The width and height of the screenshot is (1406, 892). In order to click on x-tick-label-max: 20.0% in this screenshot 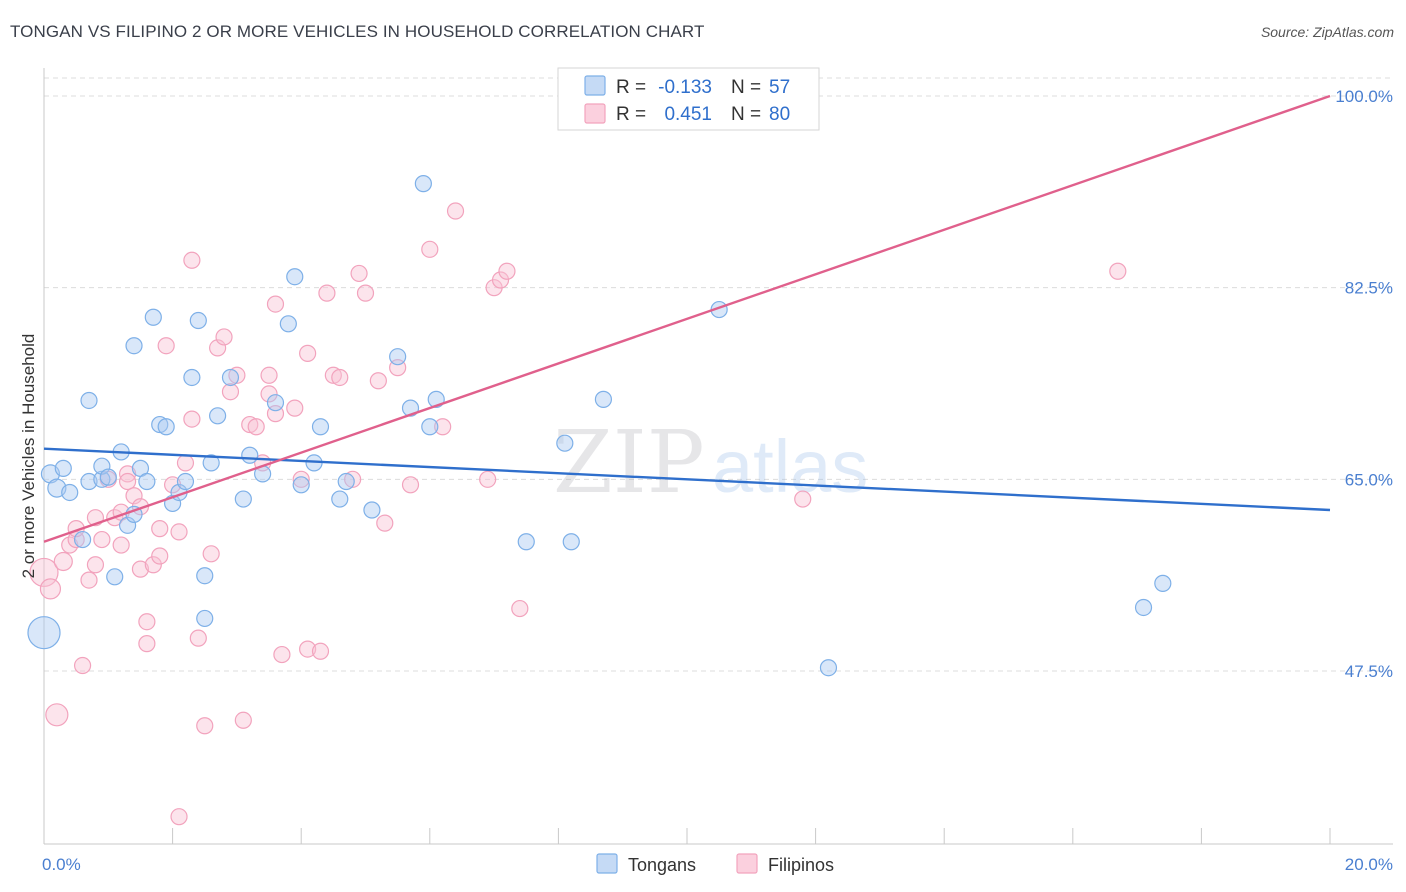, I will do `click(1369, 864)`.